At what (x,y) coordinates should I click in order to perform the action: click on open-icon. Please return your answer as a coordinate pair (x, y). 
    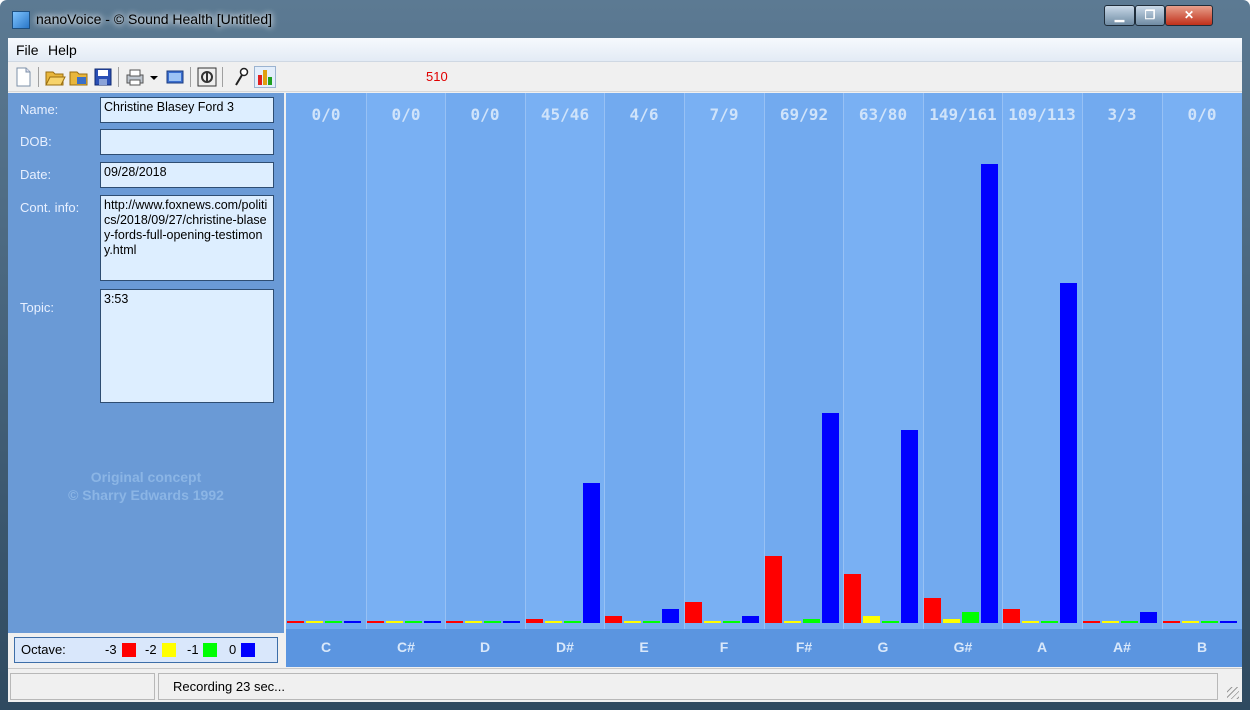
    Looking at the image, I should click on (55, 77).